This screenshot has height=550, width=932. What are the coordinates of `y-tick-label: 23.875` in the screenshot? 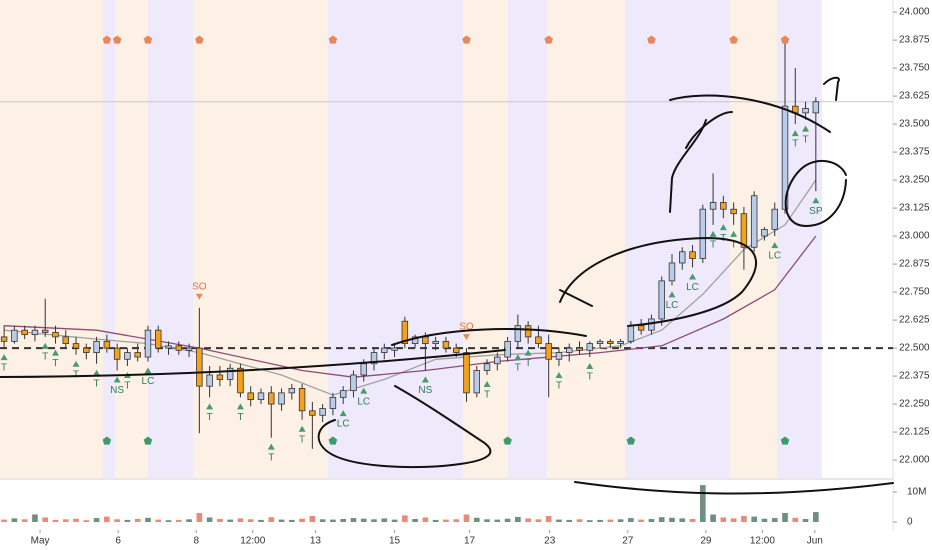 It's located at (914, 40).